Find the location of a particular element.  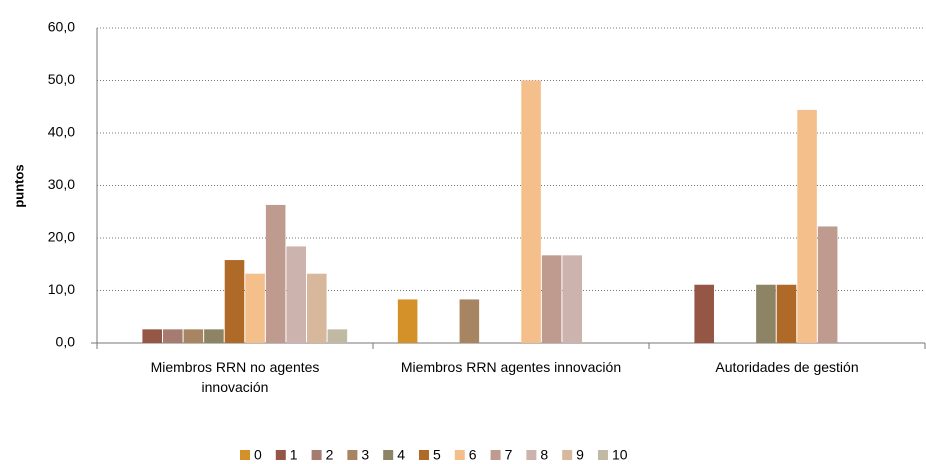

y-tick-label: 20,0 is located at coordinates (61, 237).